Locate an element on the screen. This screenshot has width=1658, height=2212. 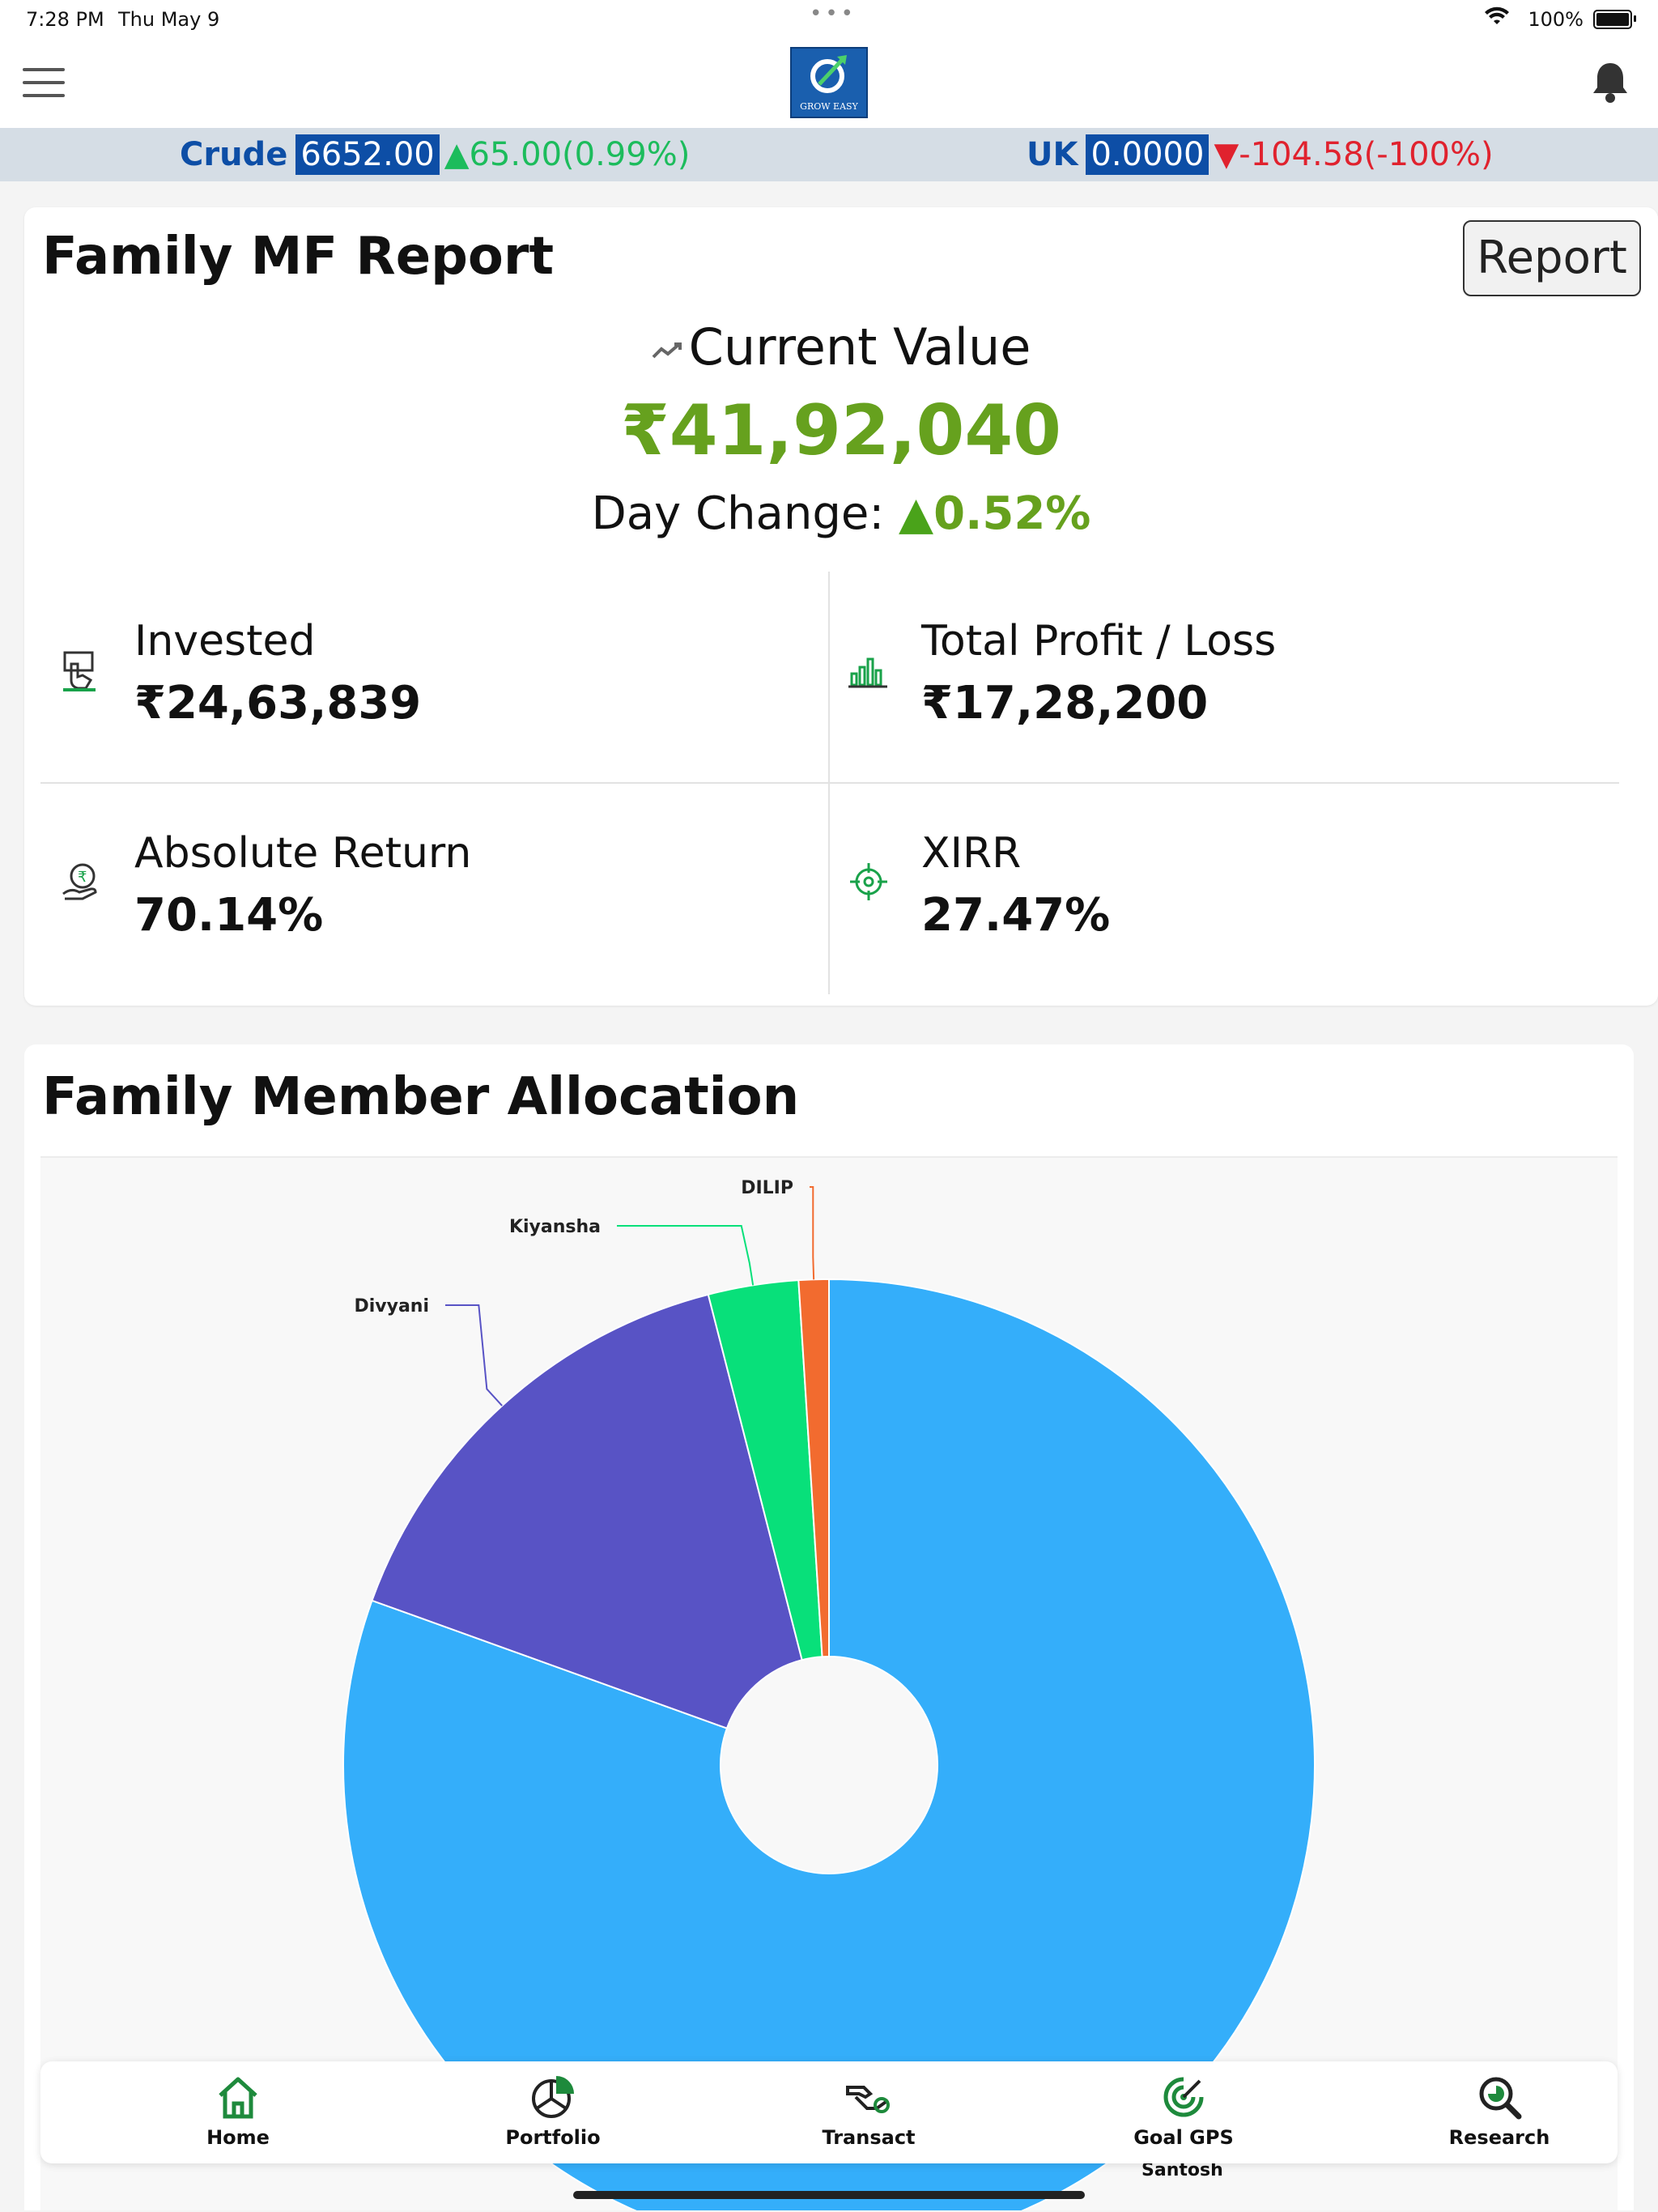
pie-label-dilip: DILIP is located at coordinates (767, 1188).